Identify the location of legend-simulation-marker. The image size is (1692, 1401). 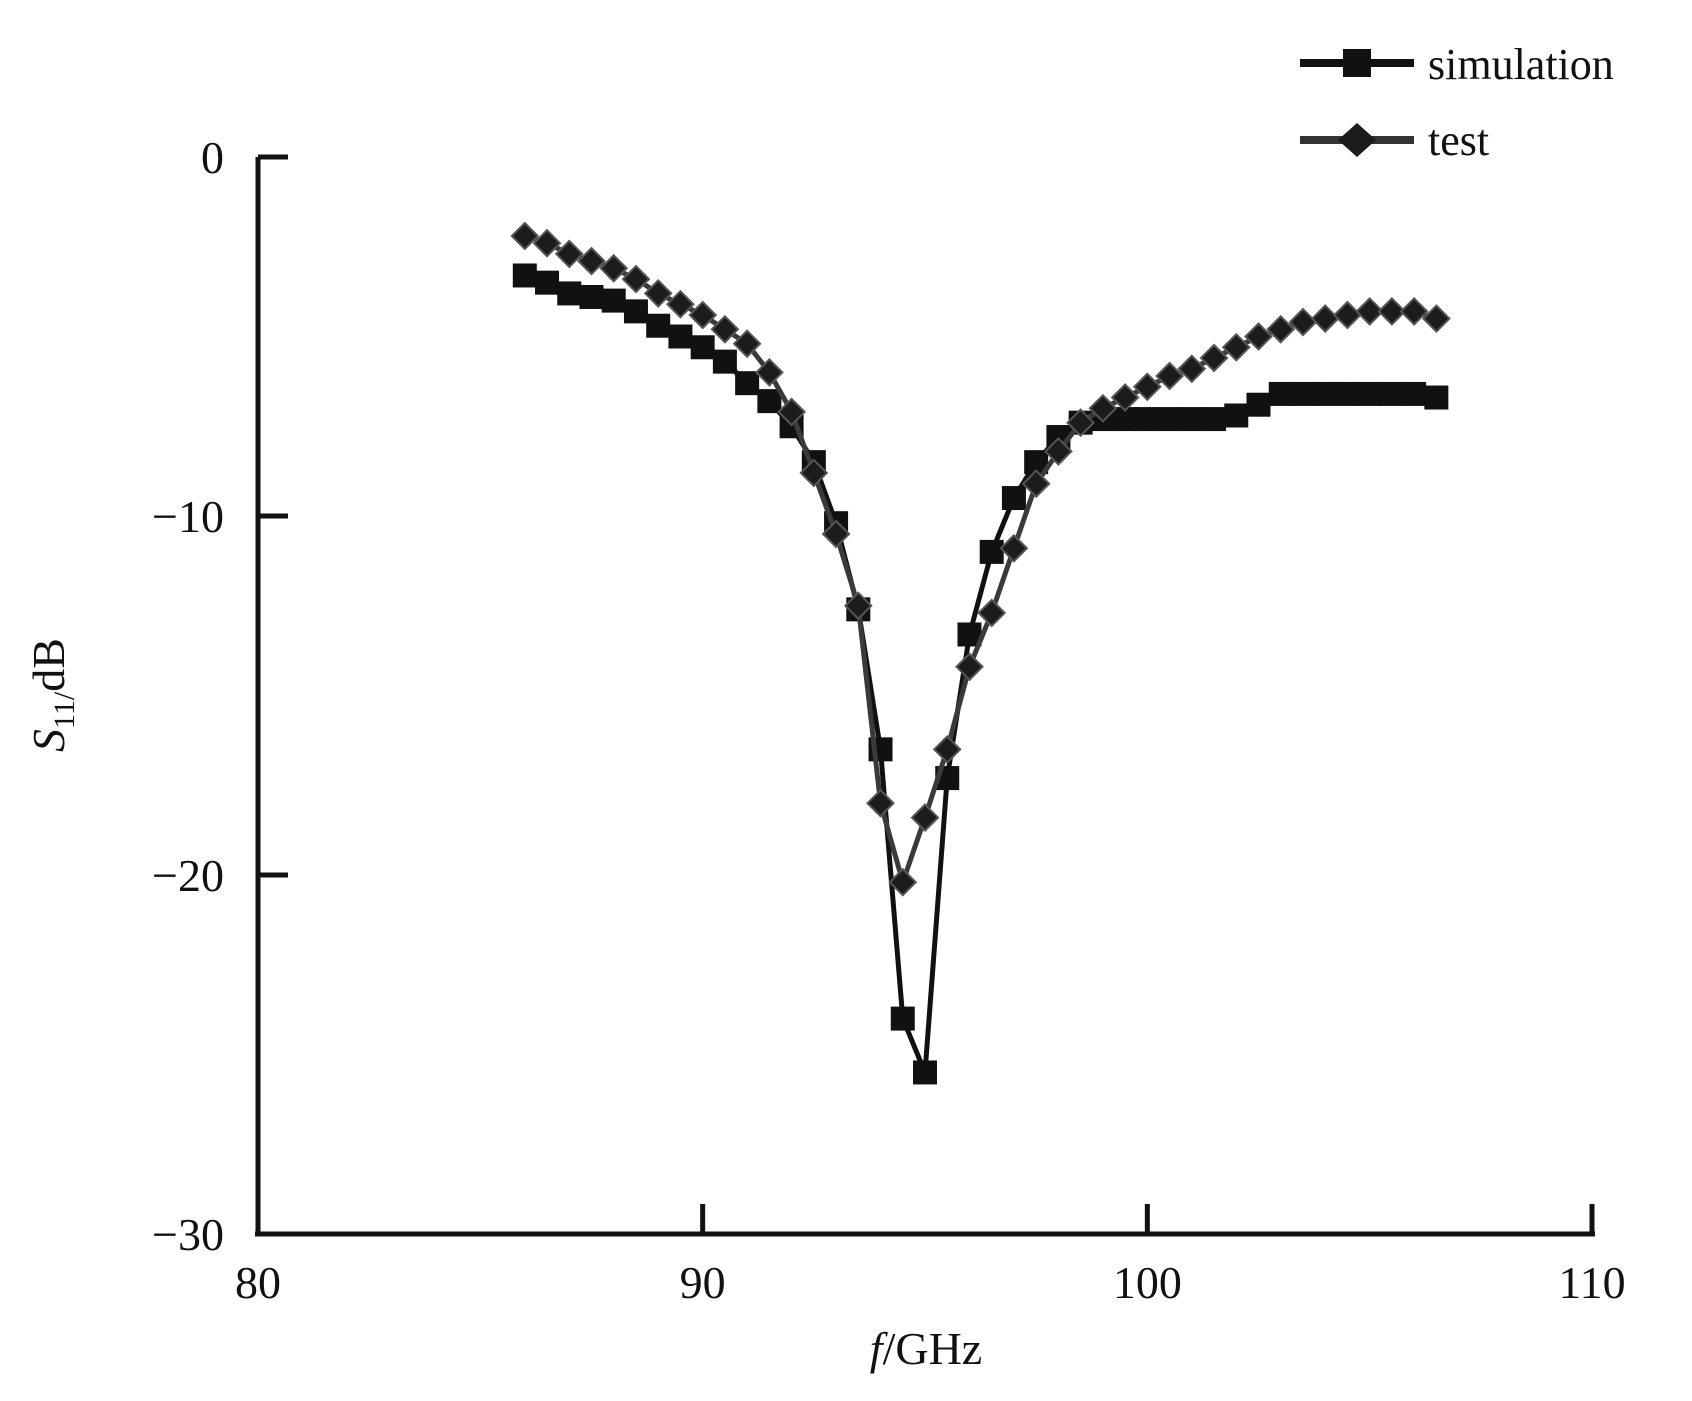
(1357, 63).